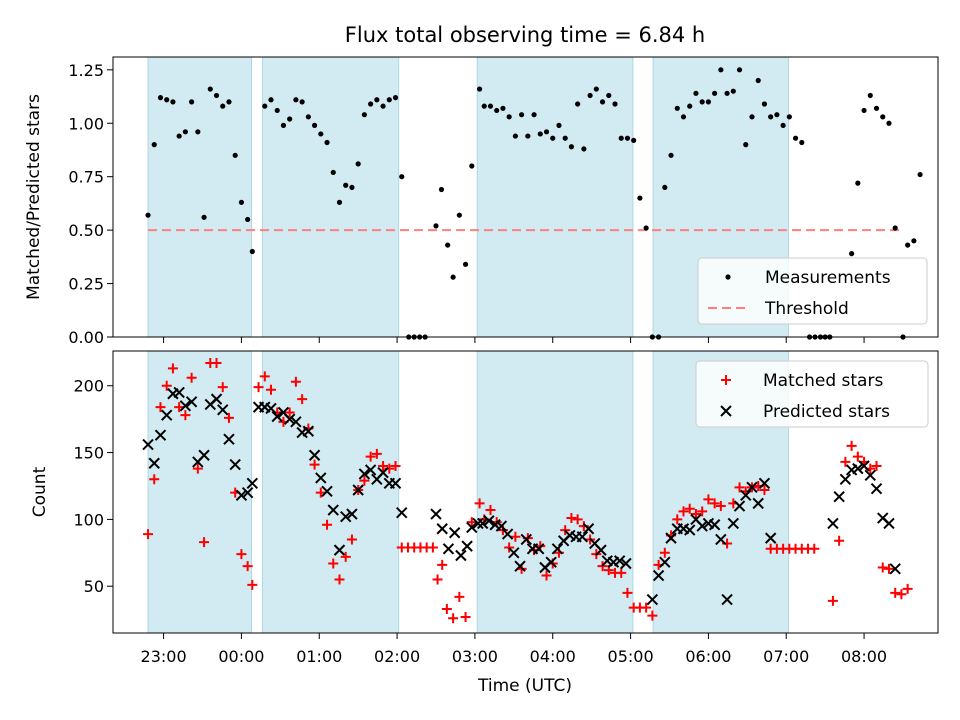 This screenshot has height=720, width=960. Describe the element at coordinates (164, 656) in the screenshot. I see `x-tick-label: 23:00` at that location.